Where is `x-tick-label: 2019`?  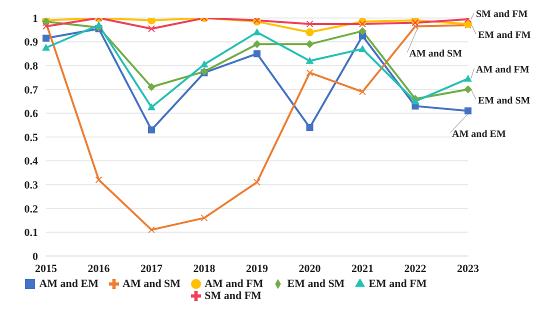
x-tick-label: 2019 is located at coordinates (257, 268).